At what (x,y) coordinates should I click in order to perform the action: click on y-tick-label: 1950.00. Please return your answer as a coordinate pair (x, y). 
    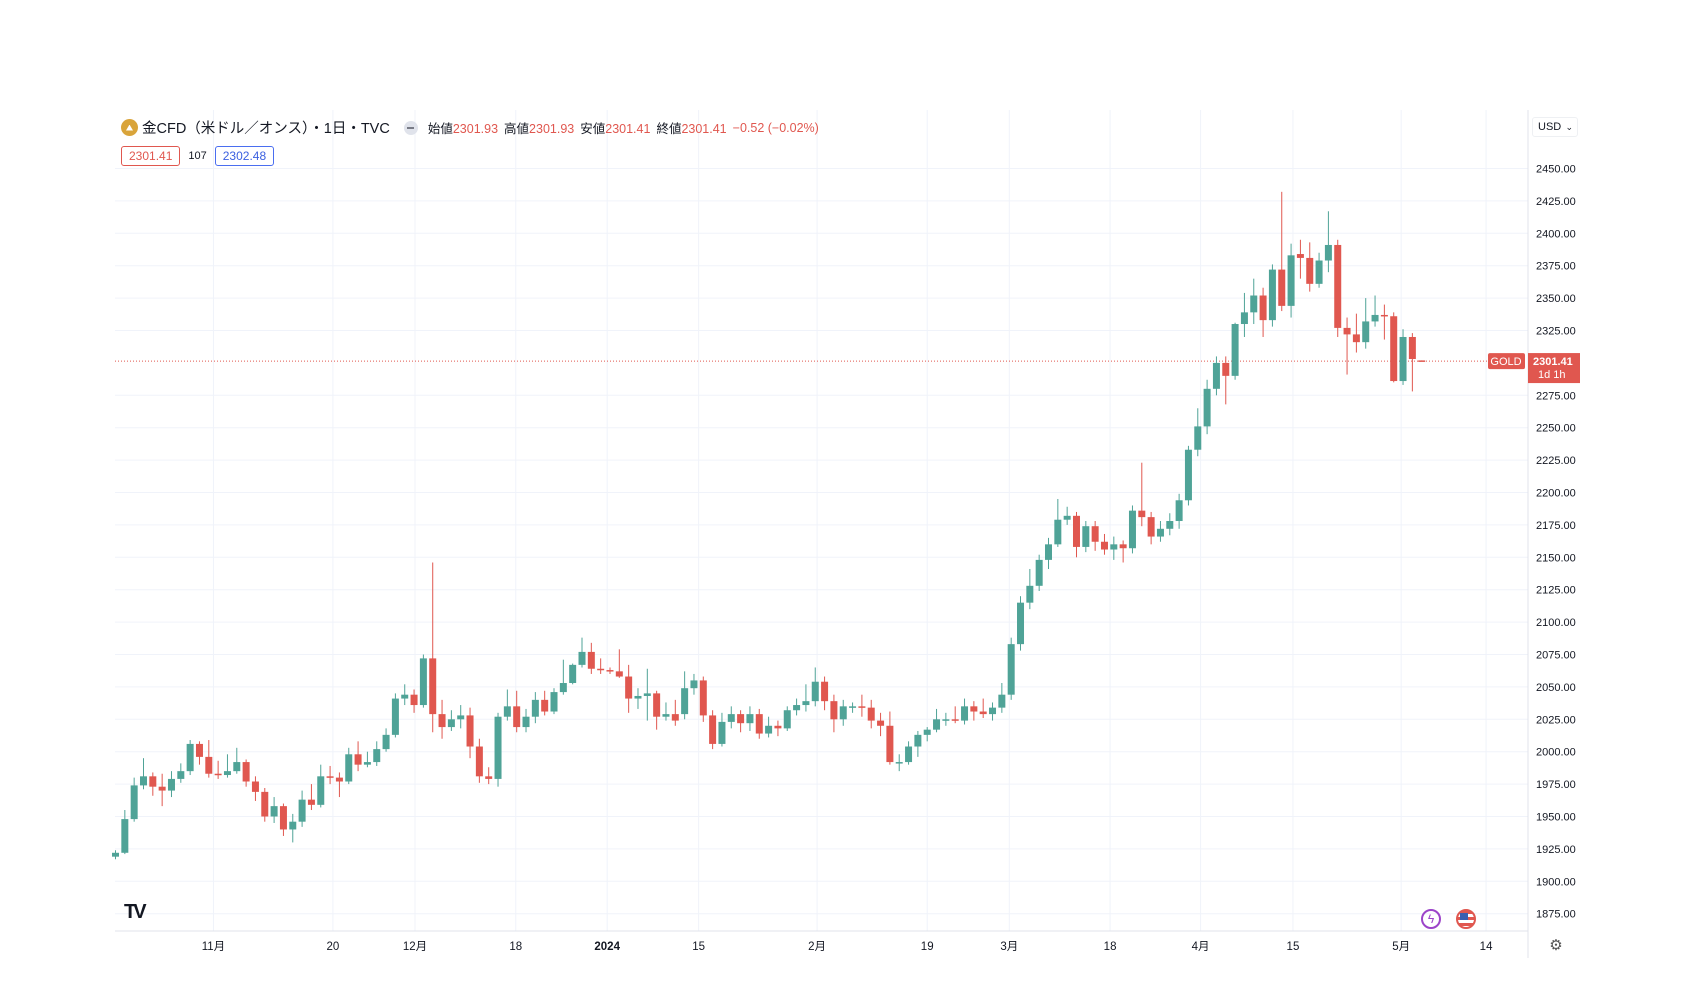
    Looking at the image, I should click on (1556, 818).